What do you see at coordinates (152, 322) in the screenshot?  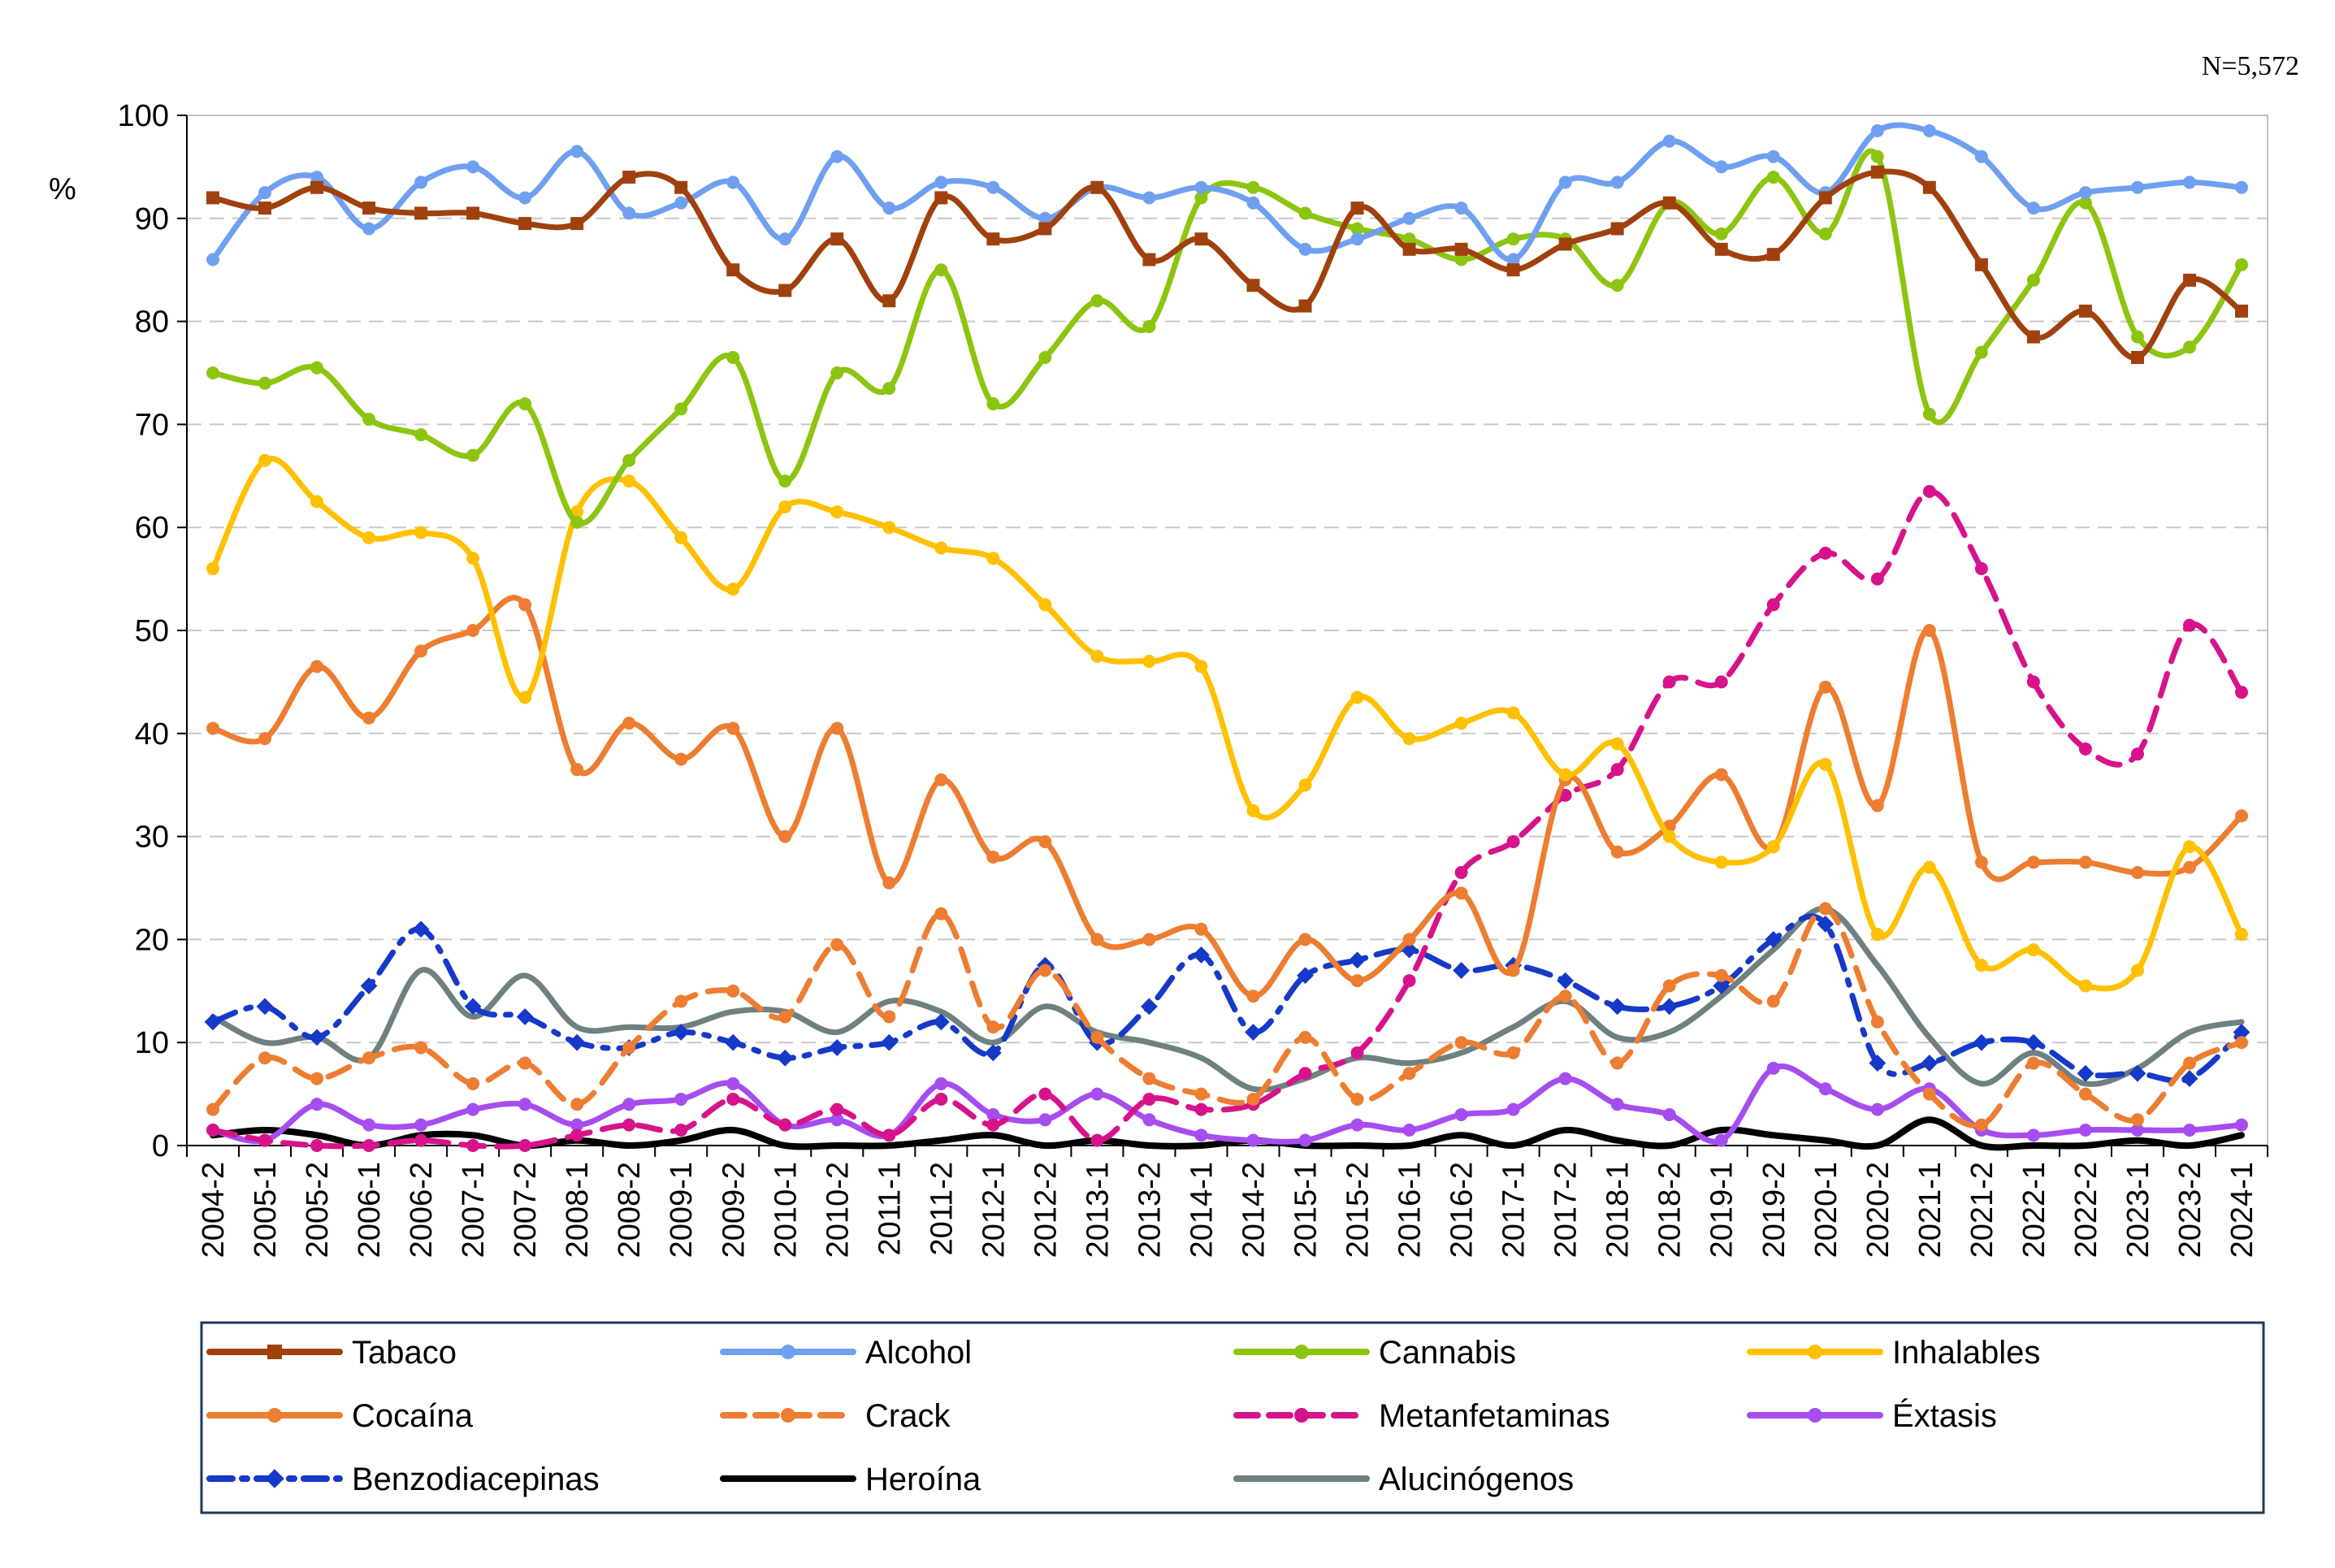 I see `y-tick-label: 80` at bounding box center [152, 322].